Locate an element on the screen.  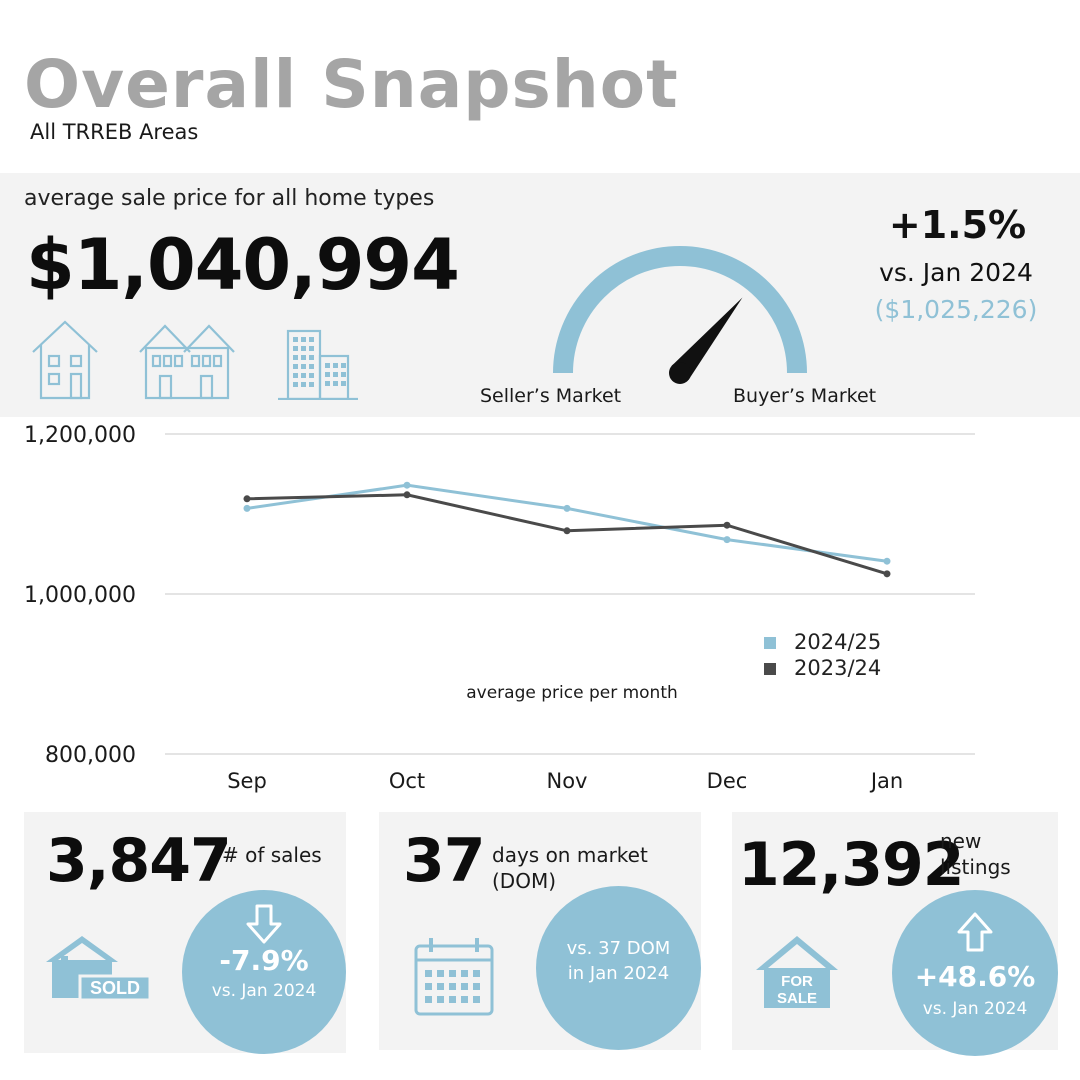
sales-count: 3,847 is located at coordinates (139, 861).